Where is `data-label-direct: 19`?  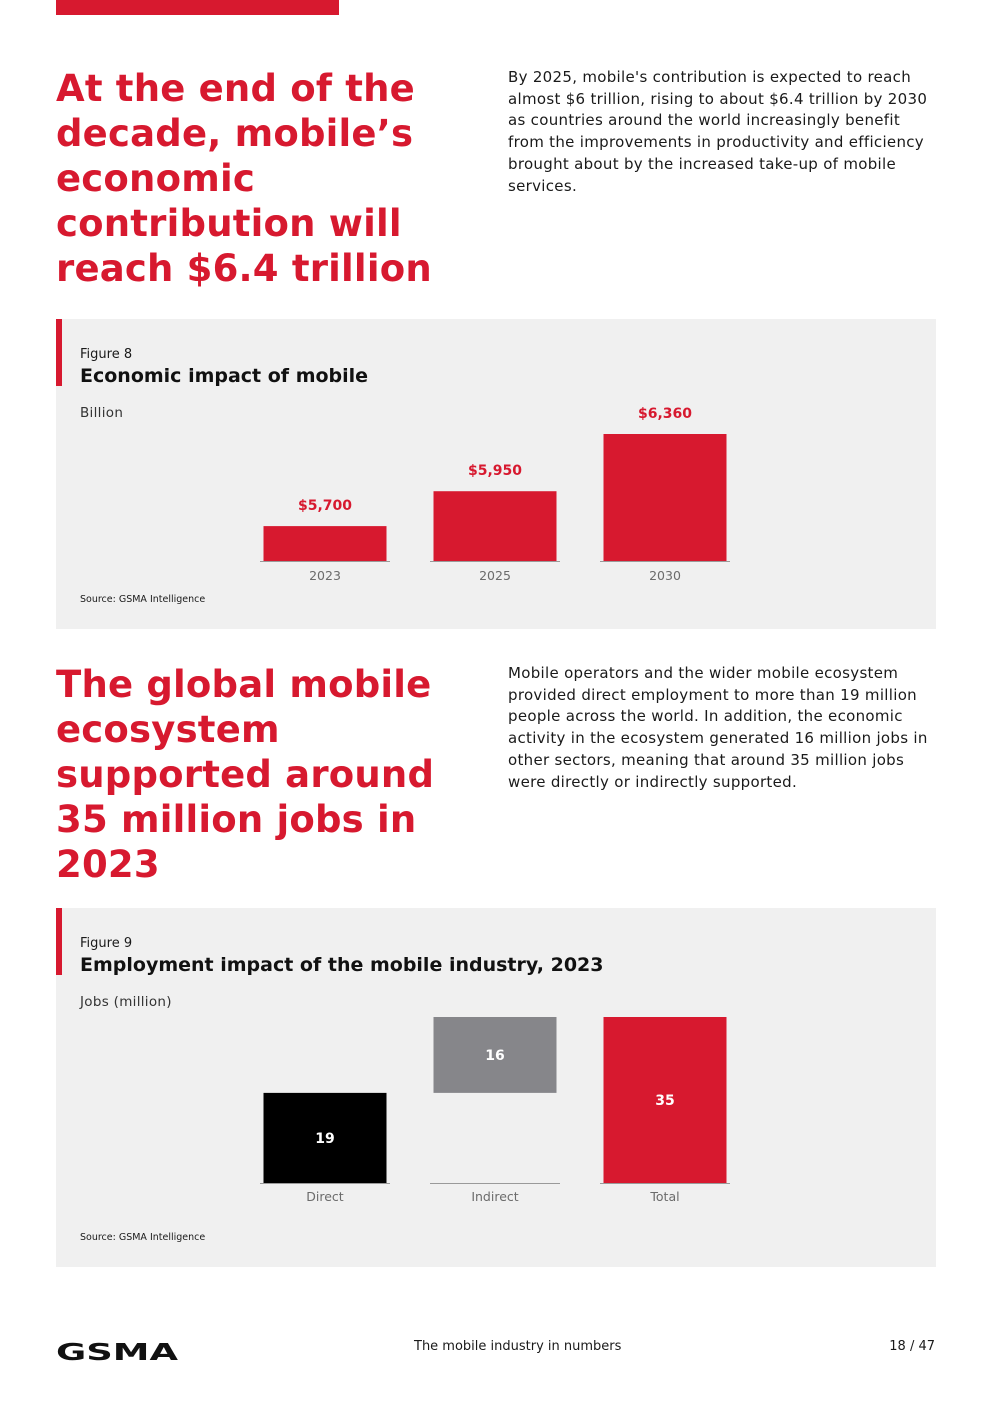 data-label-direct: 19 is located at coordinates (324, 1139).